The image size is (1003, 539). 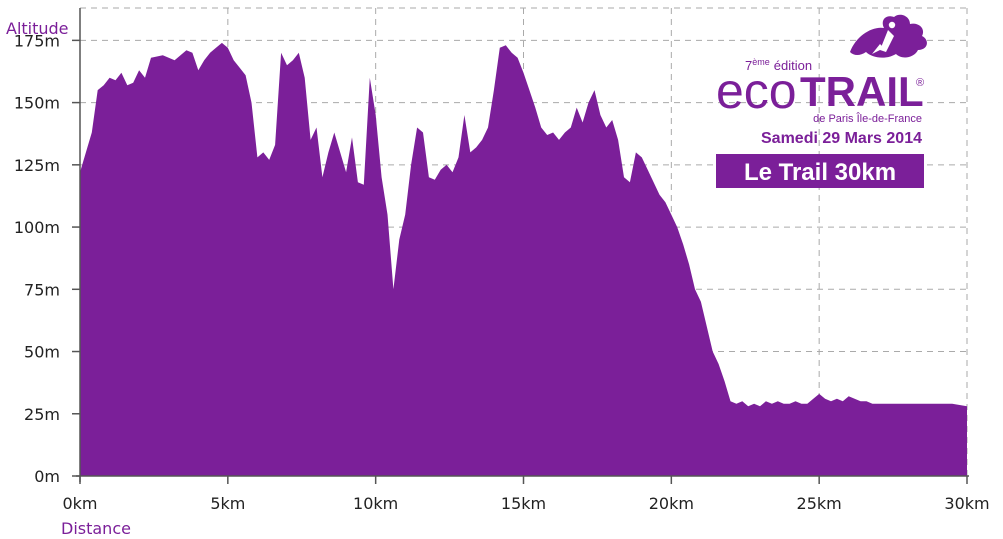 What do you see at coordinates (96, 528) in the screenshot?
I see `x-axis-title: Distance` at bounding box center [96, 528].